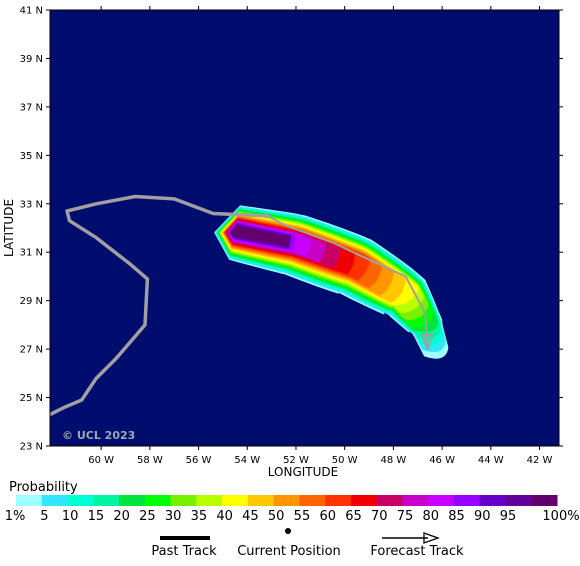 The width and height of the screenshot is (580, 566). I want to click on lon-tick-label: 42 W, so click(540, 460).